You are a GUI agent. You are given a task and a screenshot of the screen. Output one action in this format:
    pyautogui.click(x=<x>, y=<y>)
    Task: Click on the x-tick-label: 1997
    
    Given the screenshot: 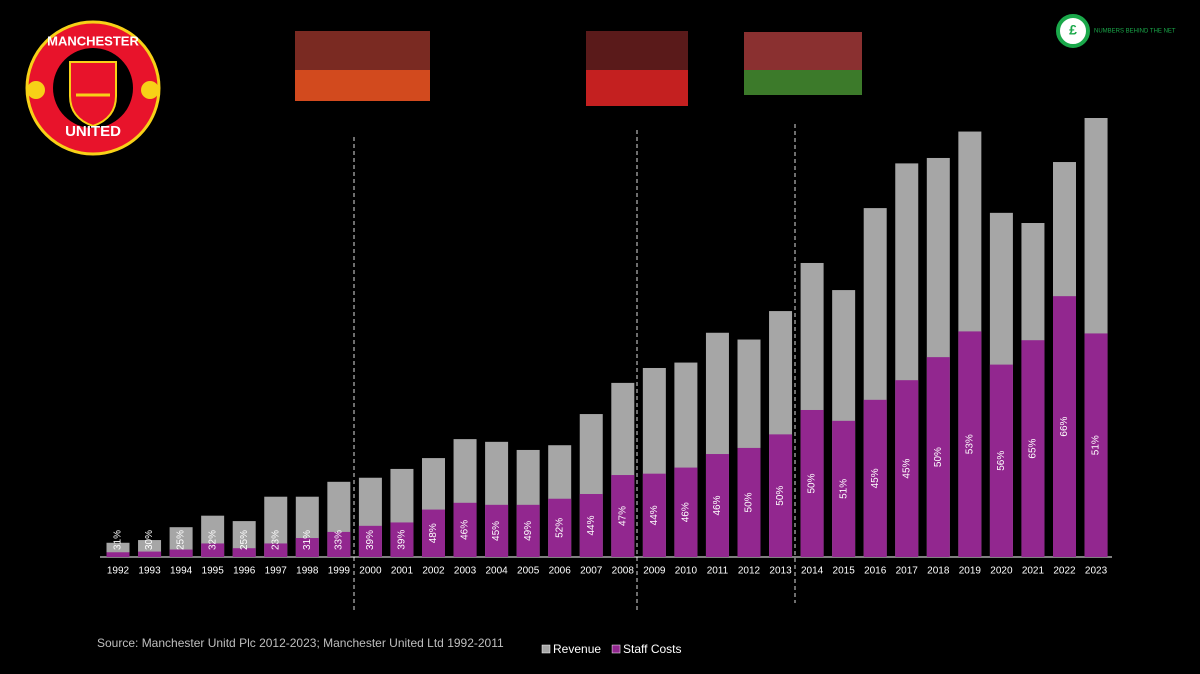 What is the action you would take?
    pyautogui.click(x=276, y=571)
    